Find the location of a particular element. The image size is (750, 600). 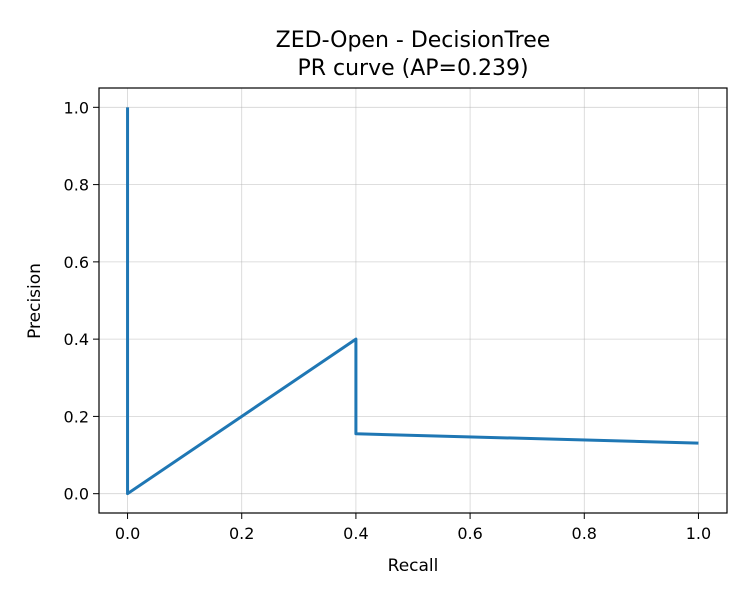

x-tick-label: 1.0 is located at coordinates (698, 533).